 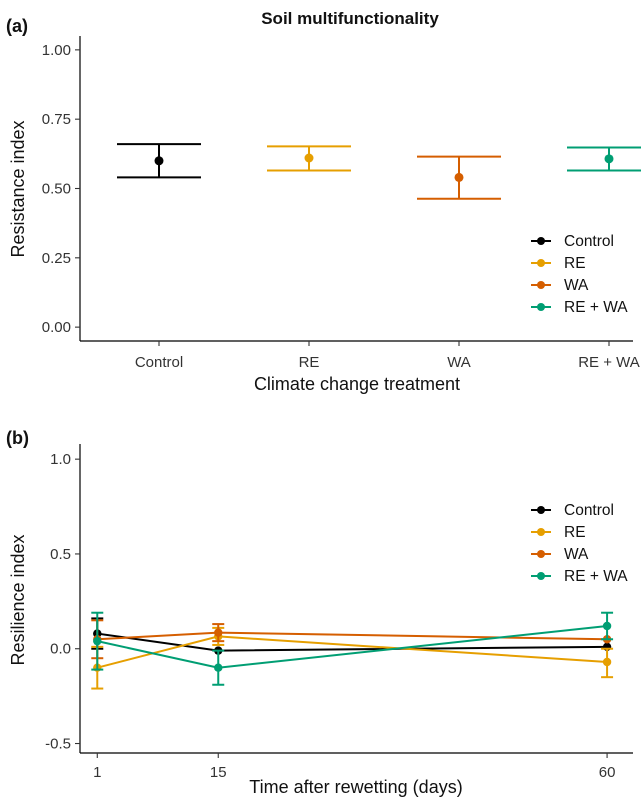 I want to click on panel-a-y-ticks: 0.00 0.25 0.50 0.75 1.00, so click(x=61, y=189).